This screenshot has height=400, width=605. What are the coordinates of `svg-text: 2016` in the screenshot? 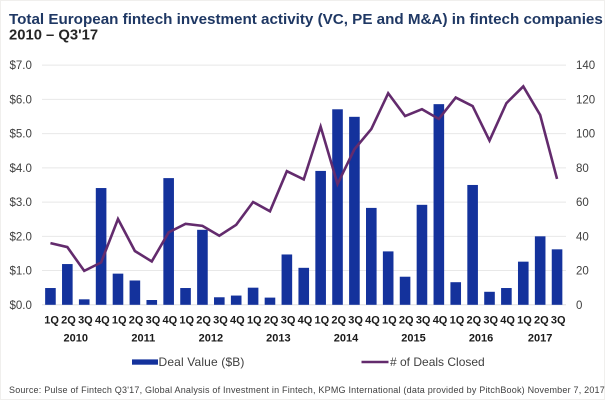 It's located at (481, 339).